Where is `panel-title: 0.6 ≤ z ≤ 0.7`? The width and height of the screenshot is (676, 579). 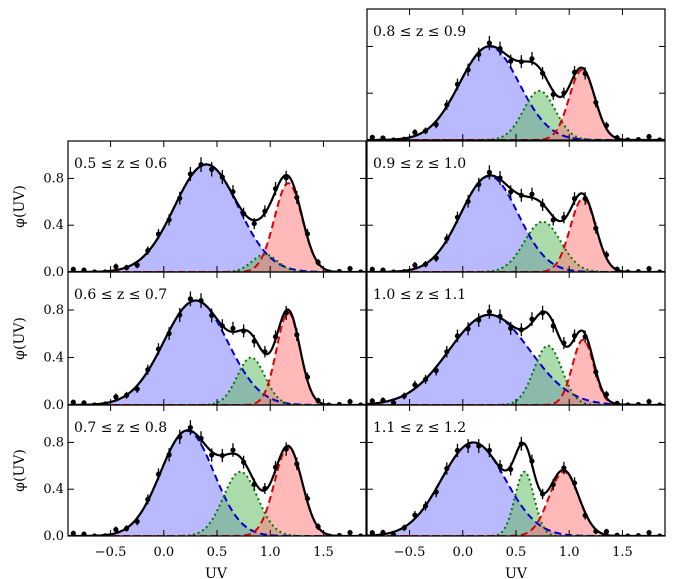 panel-title: 0.6 ≤ z ≤ 0.7 is located at coordinates (120, 295).